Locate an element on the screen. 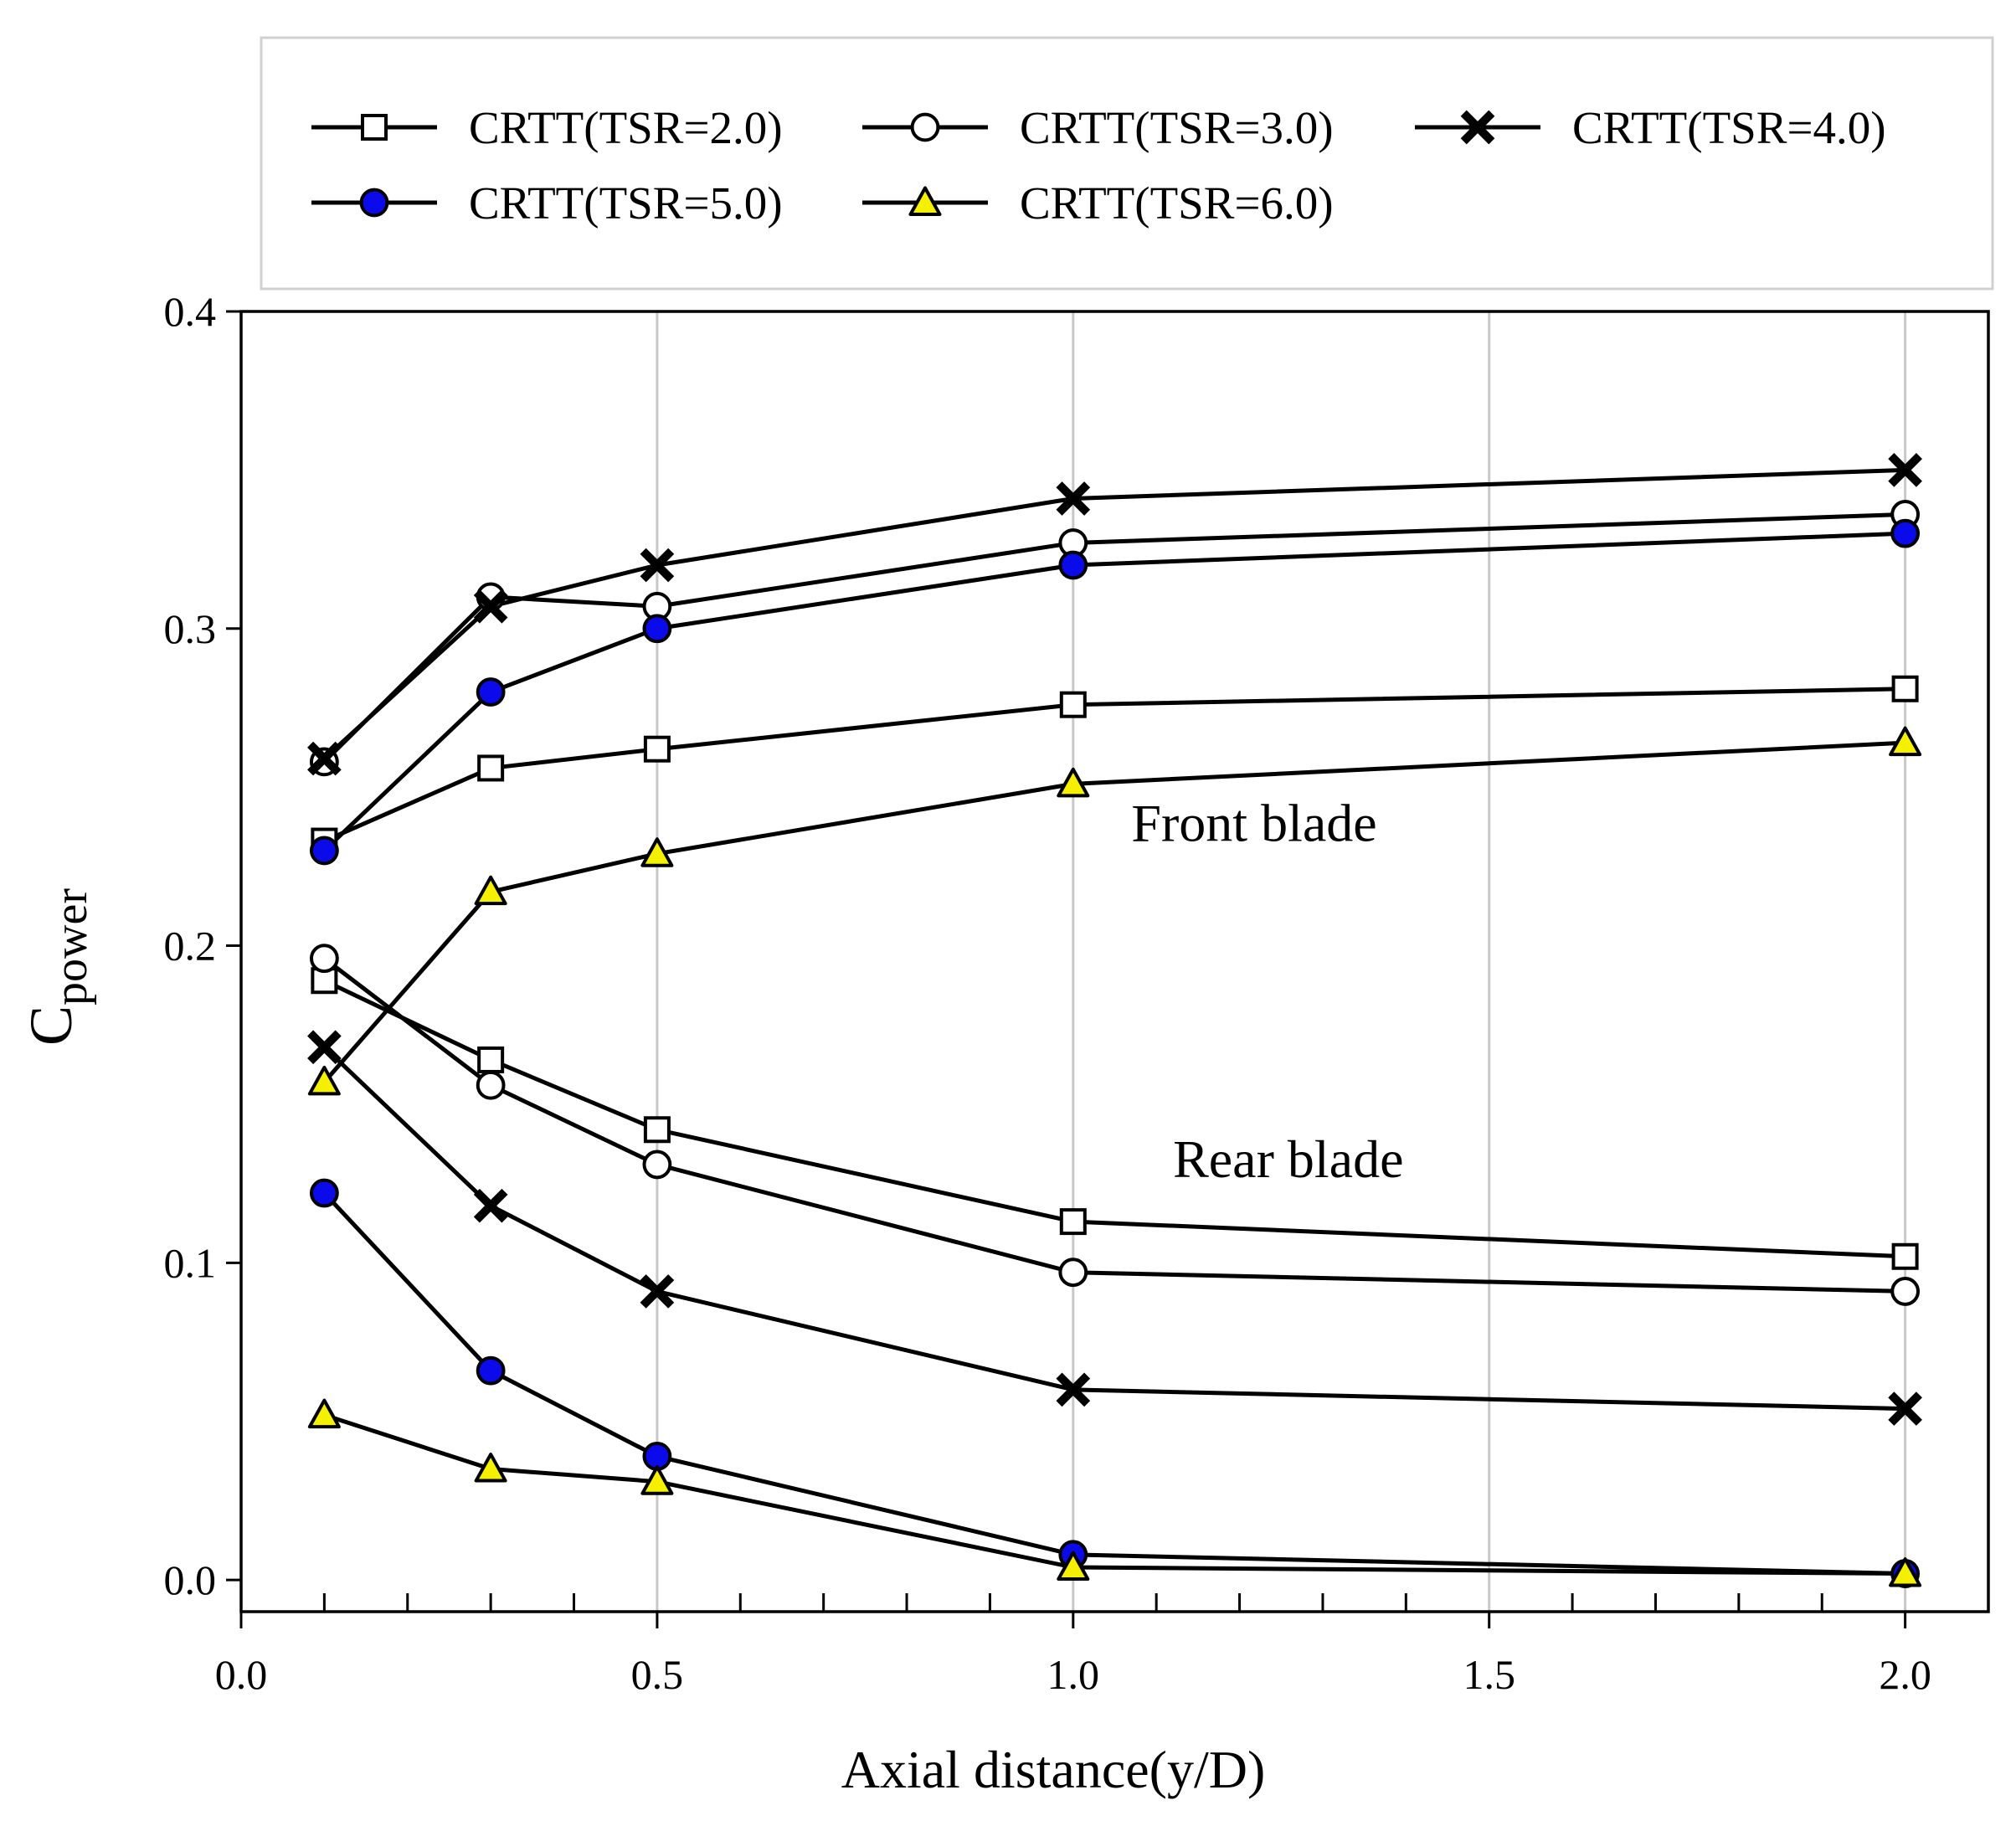  y-tick-label: 0.0 is located at coordinates (190, 1579).